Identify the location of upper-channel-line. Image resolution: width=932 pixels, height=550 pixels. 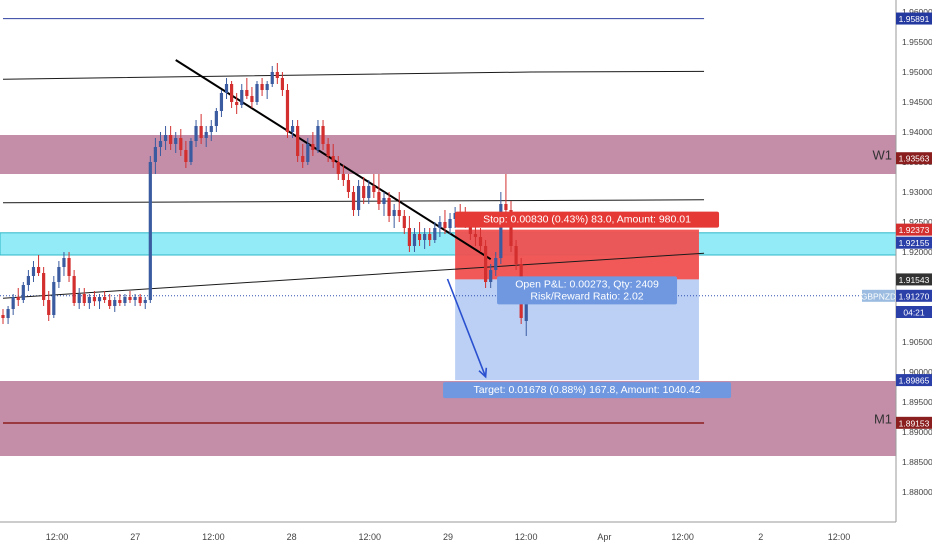
(353, 75).